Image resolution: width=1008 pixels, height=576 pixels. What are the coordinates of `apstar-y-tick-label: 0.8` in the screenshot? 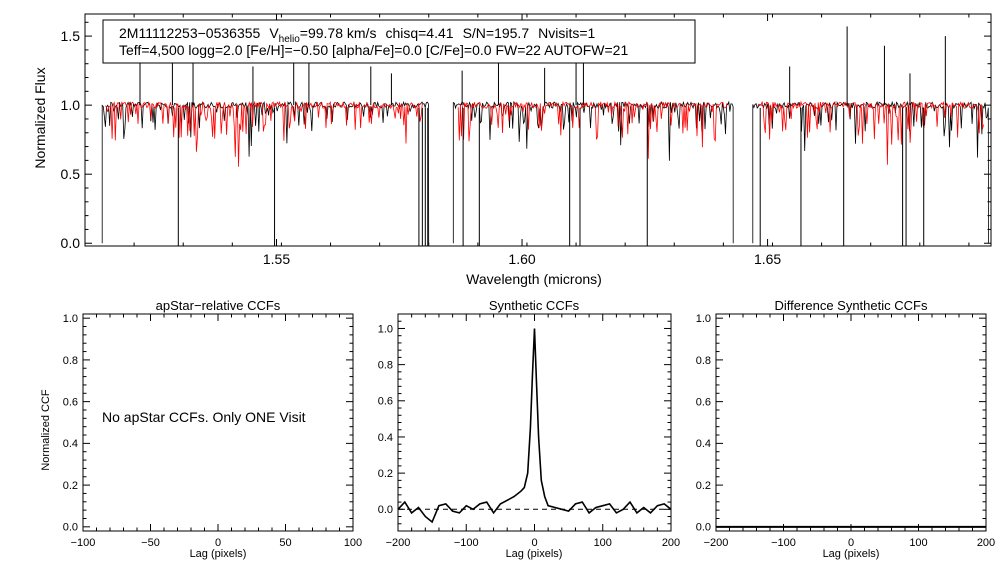 It's located at (70, 361).